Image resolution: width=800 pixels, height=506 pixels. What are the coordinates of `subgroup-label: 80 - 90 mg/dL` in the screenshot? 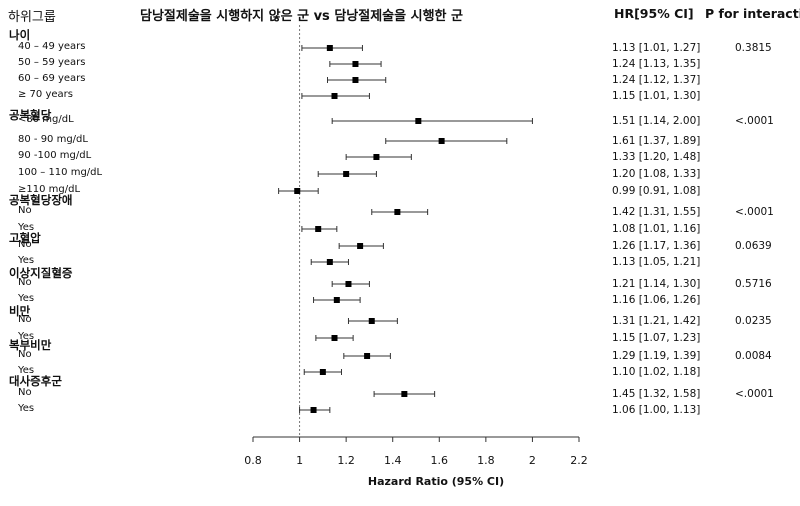 It's located at (53, 139).